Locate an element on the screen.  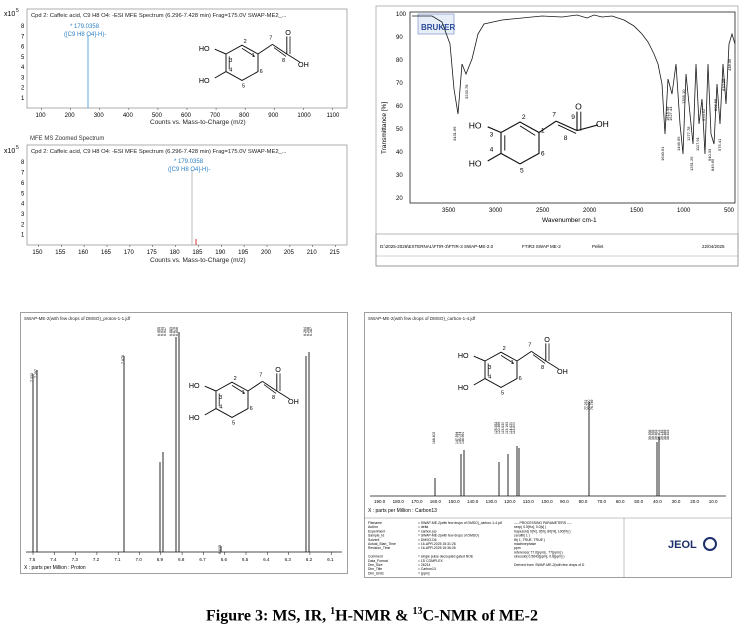
ir-peak-label: 1117.91 is located at coordinates (697, 143).